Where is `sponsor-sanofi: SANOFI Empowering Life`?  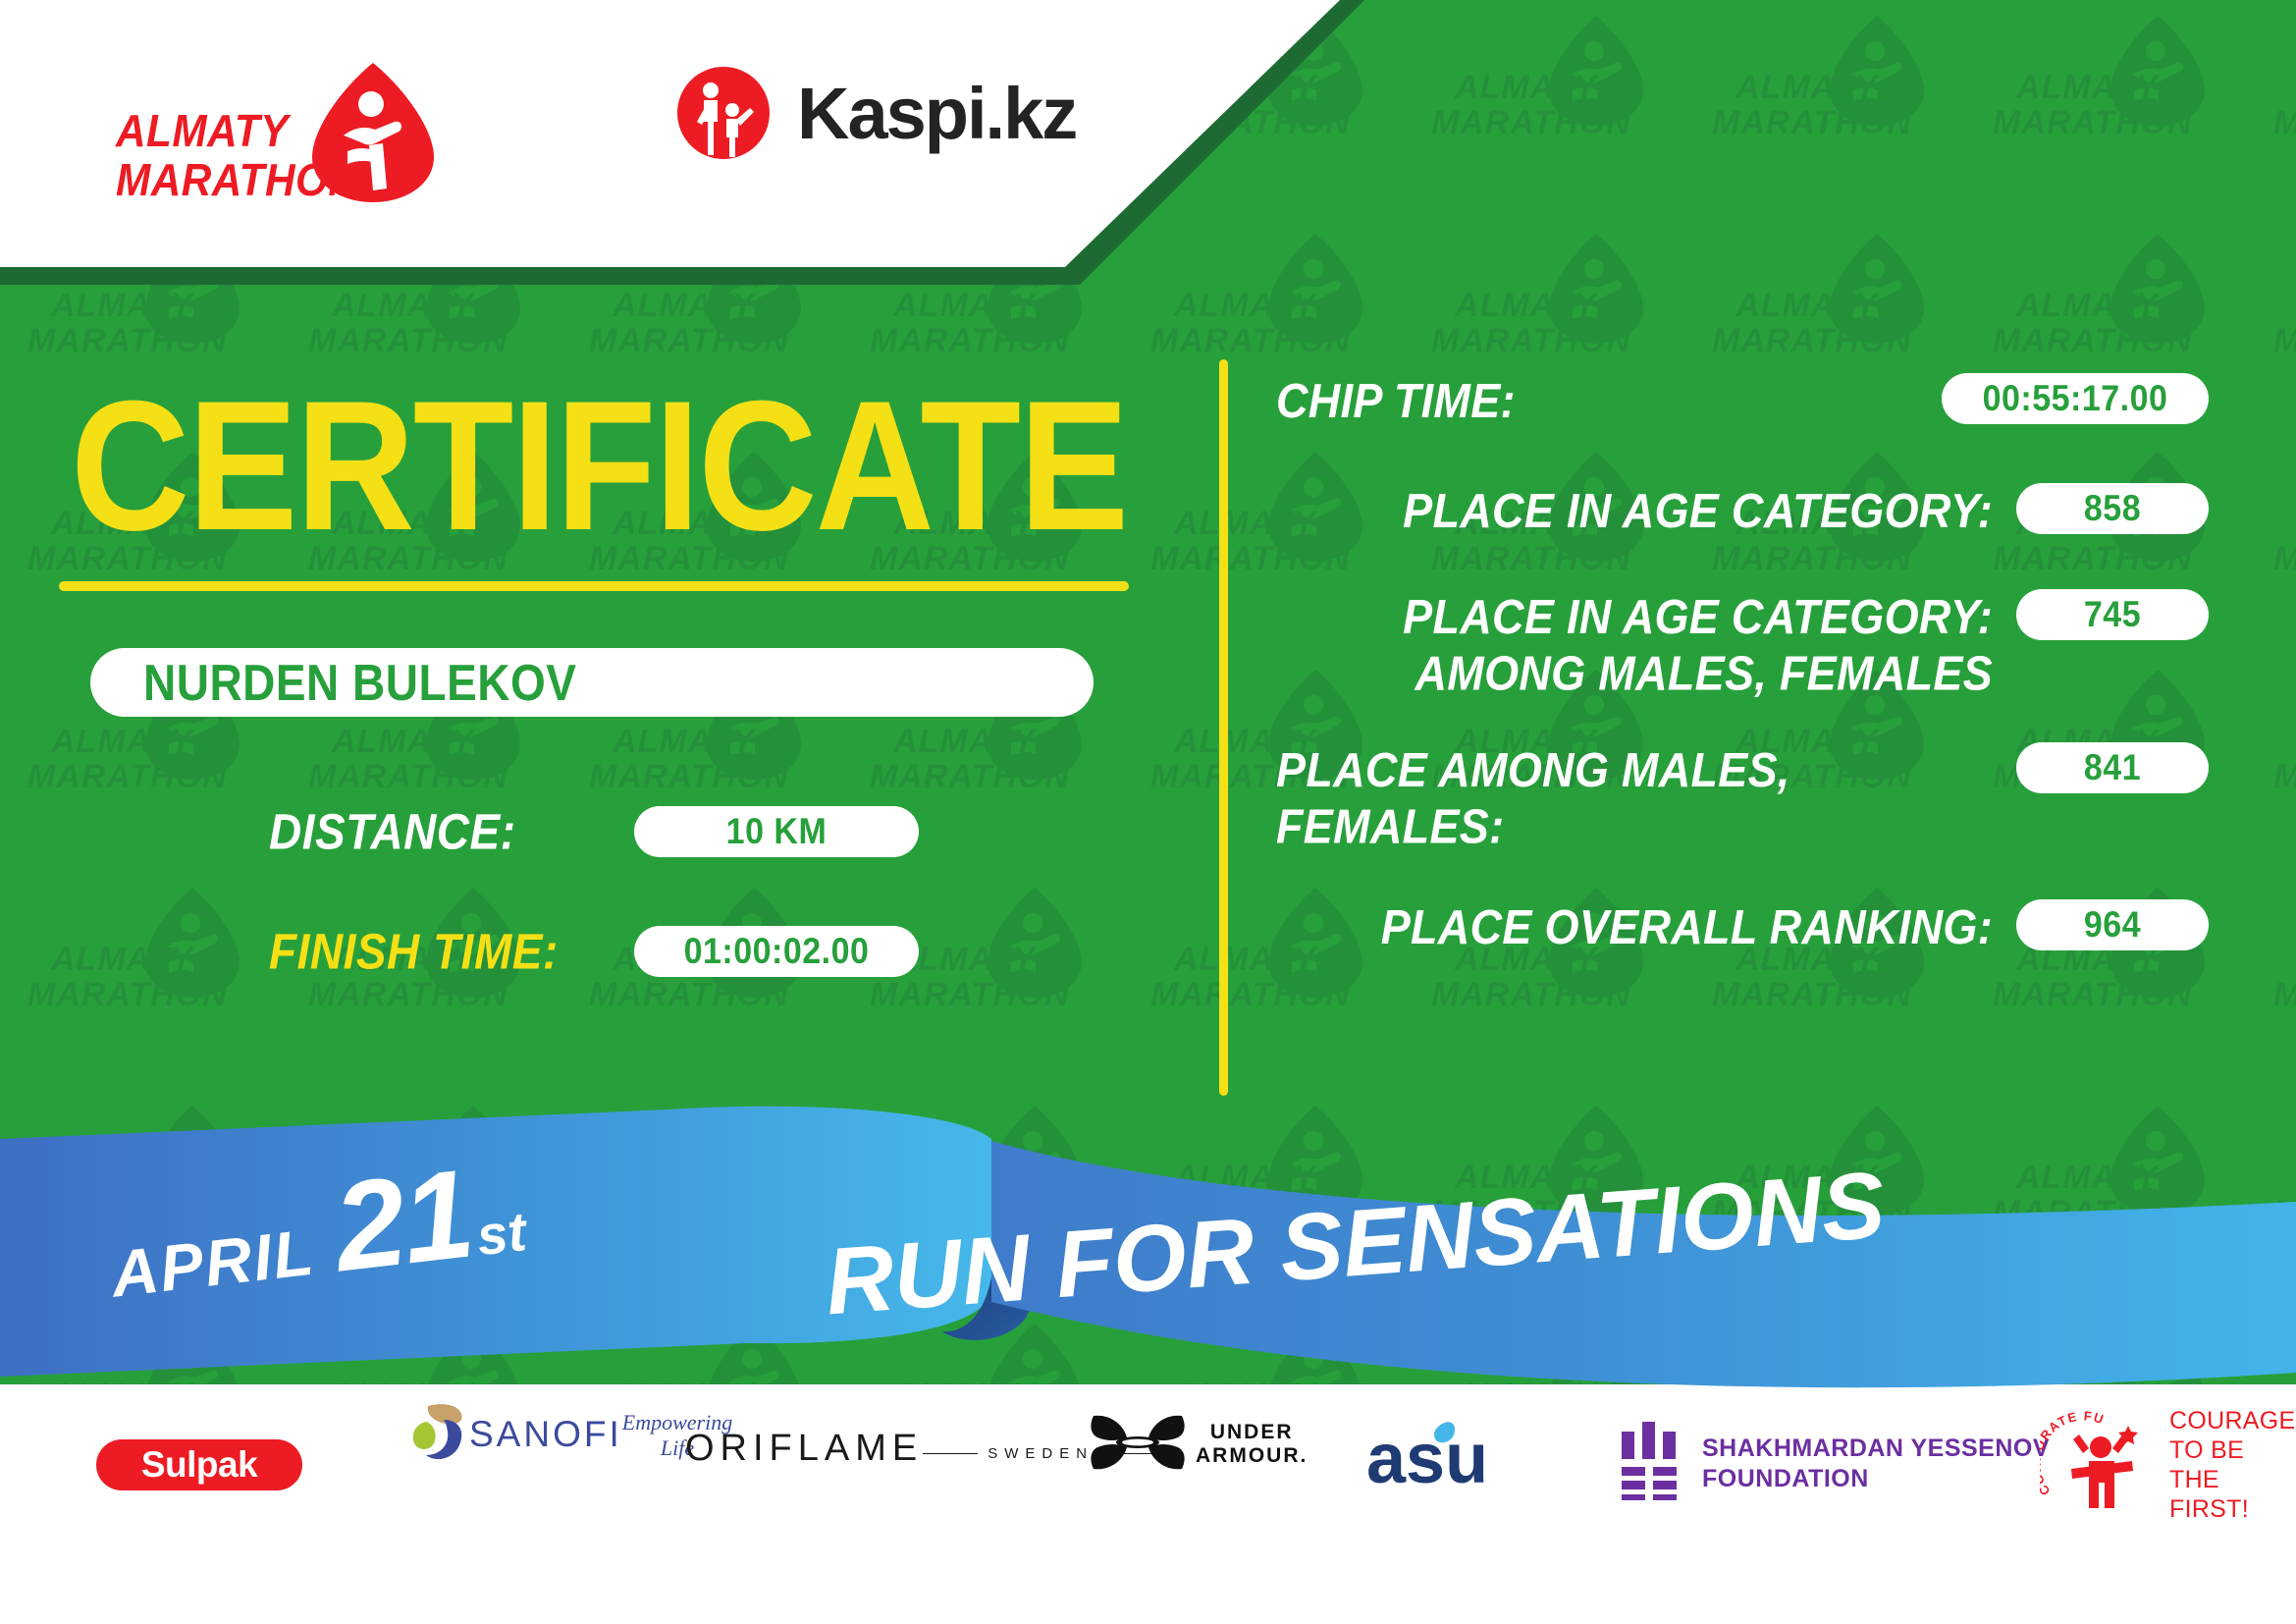 sponsor-sanofi: SANOFI Empowering Life is located at coordinates (562, 1432).